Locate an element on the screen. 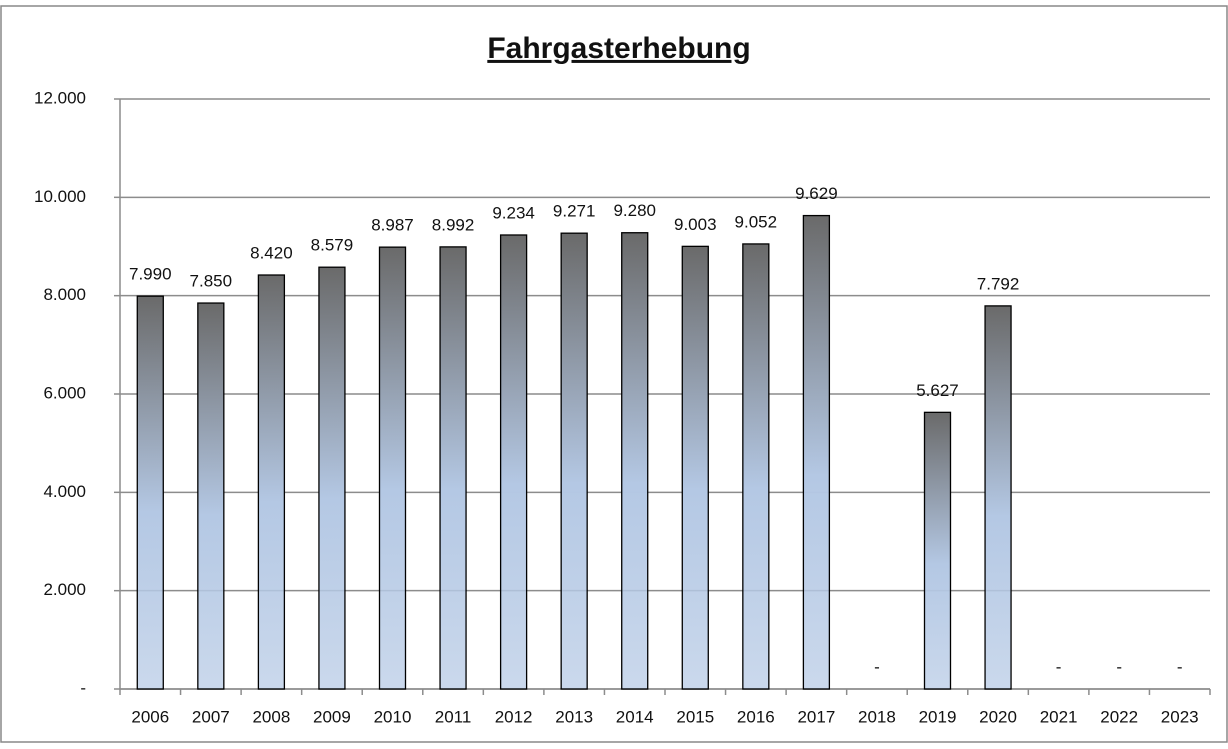  chart-title: Fahrgasterhebung is located at coordinates (618, 48).